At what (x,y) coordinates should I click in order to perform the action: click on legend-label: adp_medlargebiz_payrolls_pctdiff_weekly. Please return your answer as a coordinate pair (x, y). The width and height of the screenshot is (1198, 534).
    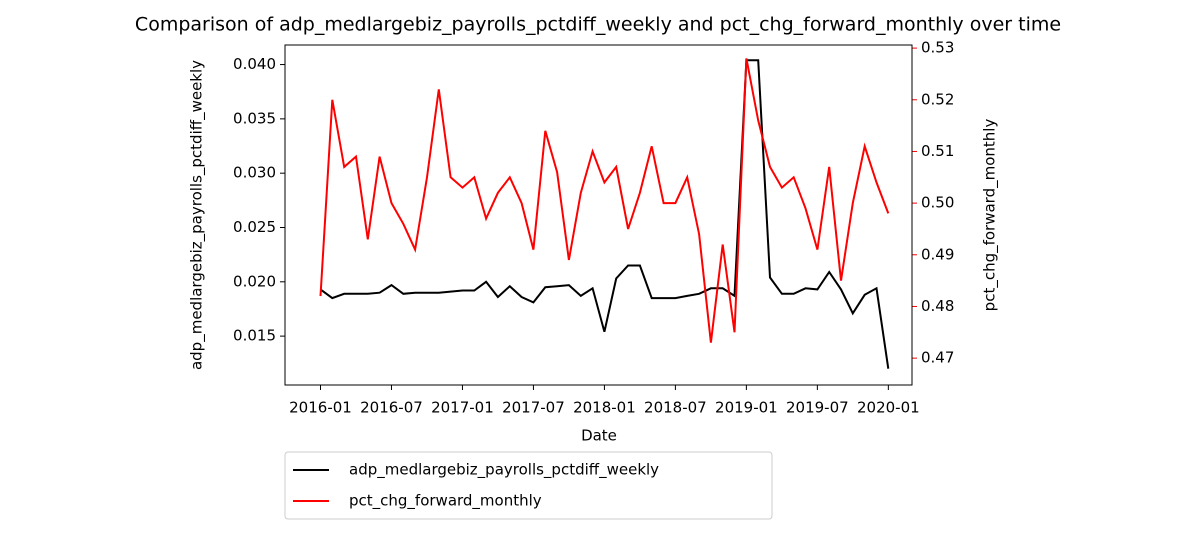
    Looking at the image, I should click on (504, 470).